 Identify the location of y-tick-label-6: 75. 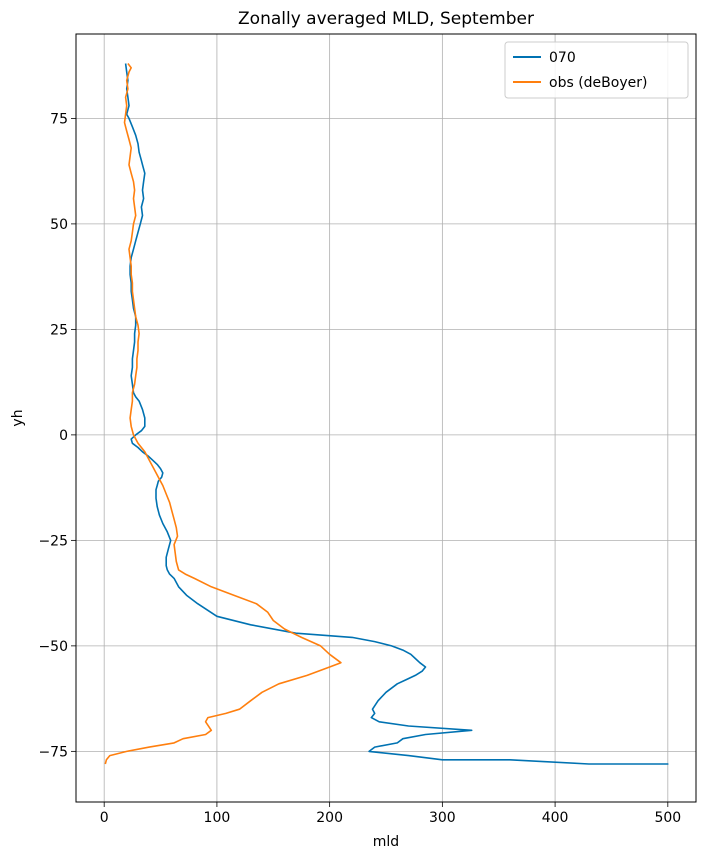
(59, 119).